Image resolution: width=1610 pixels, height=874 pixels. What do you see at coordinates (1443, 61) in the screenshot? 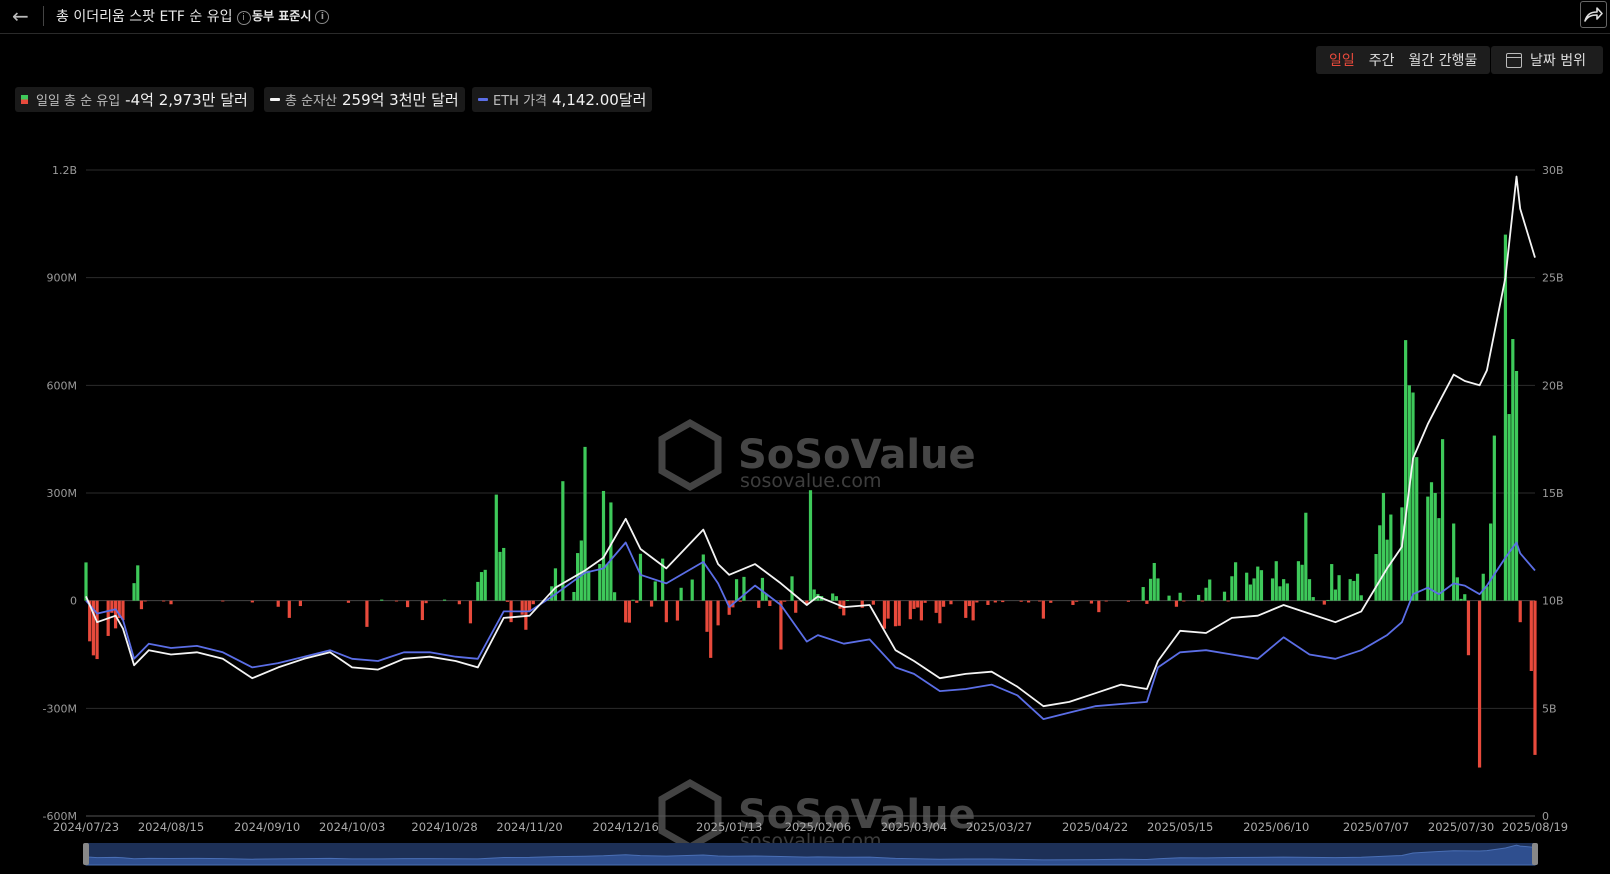
I see `period-monthly-tab: 월간 간행물` at bounding box center [1443, 61].